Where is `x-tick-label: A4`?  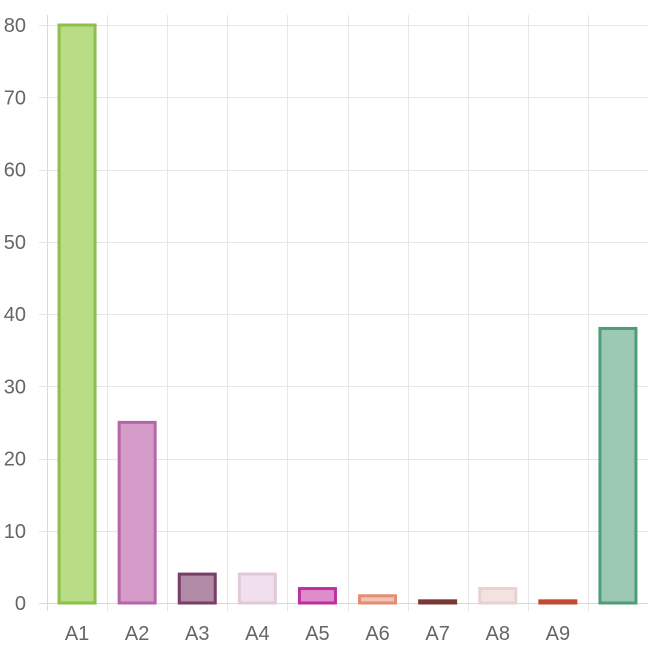
x-tick-label: A4 is located at coordinates (257, 634).